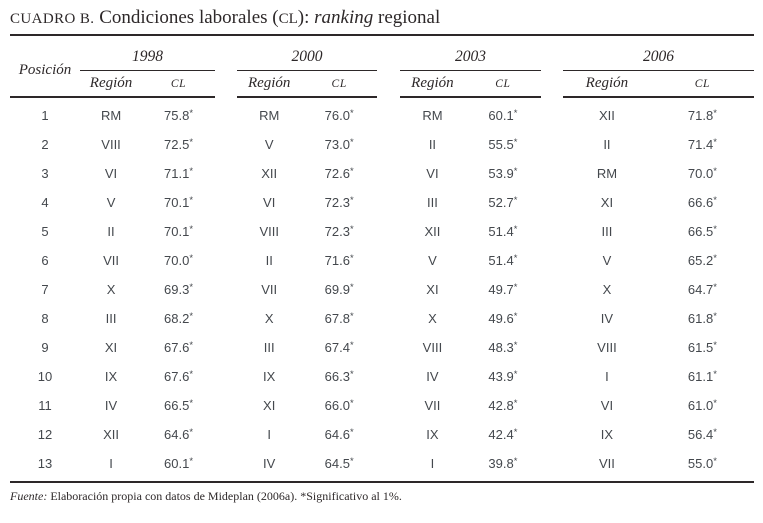 This screenshot has height=523, width=763. Describe the element at coordinates (307, 260) in the screenshot. I see `year-group-2000: II 71.6*` at that location.